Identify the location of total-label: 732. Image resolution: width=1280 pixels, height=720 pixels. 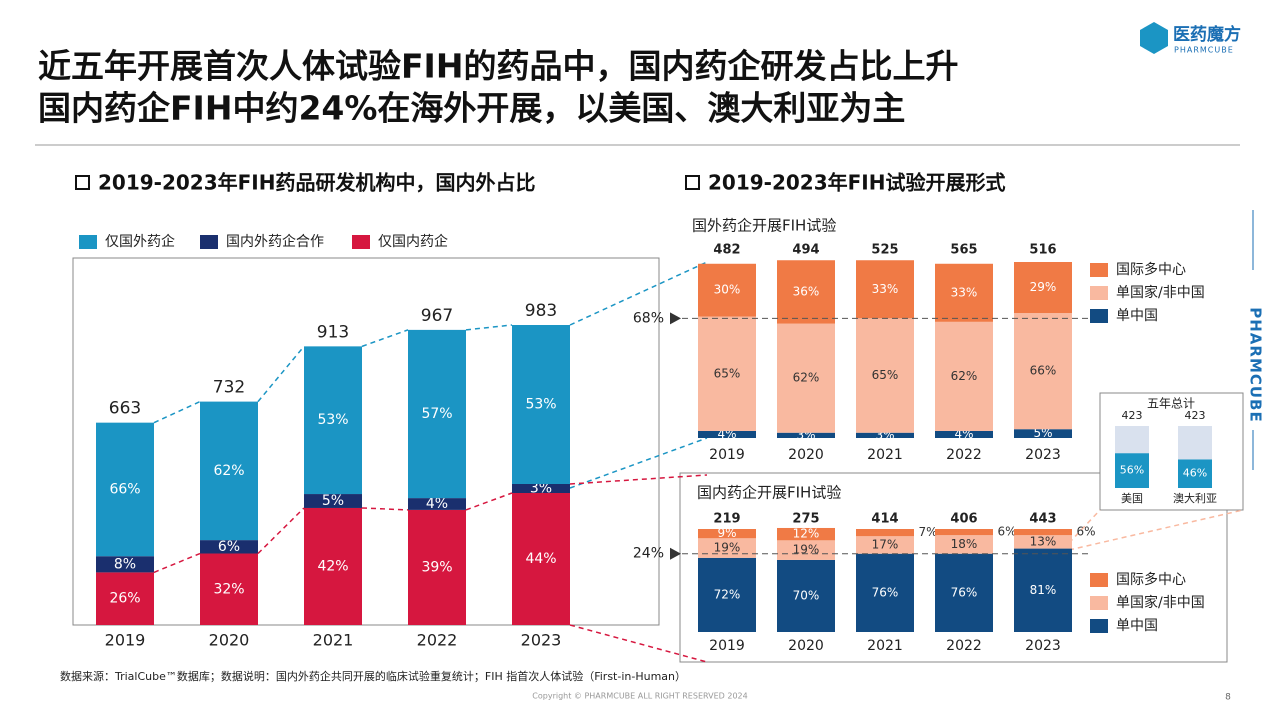
(229, 388).